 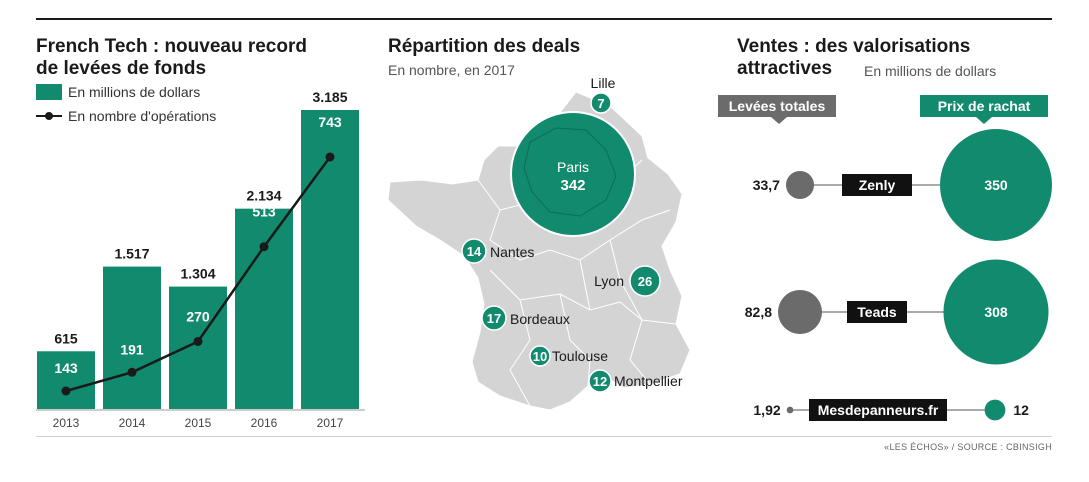 What do you see at coordinates (785, 68) in the screenshot?
I see `right-title-line2: attractives` at bounding box center [785, 68].